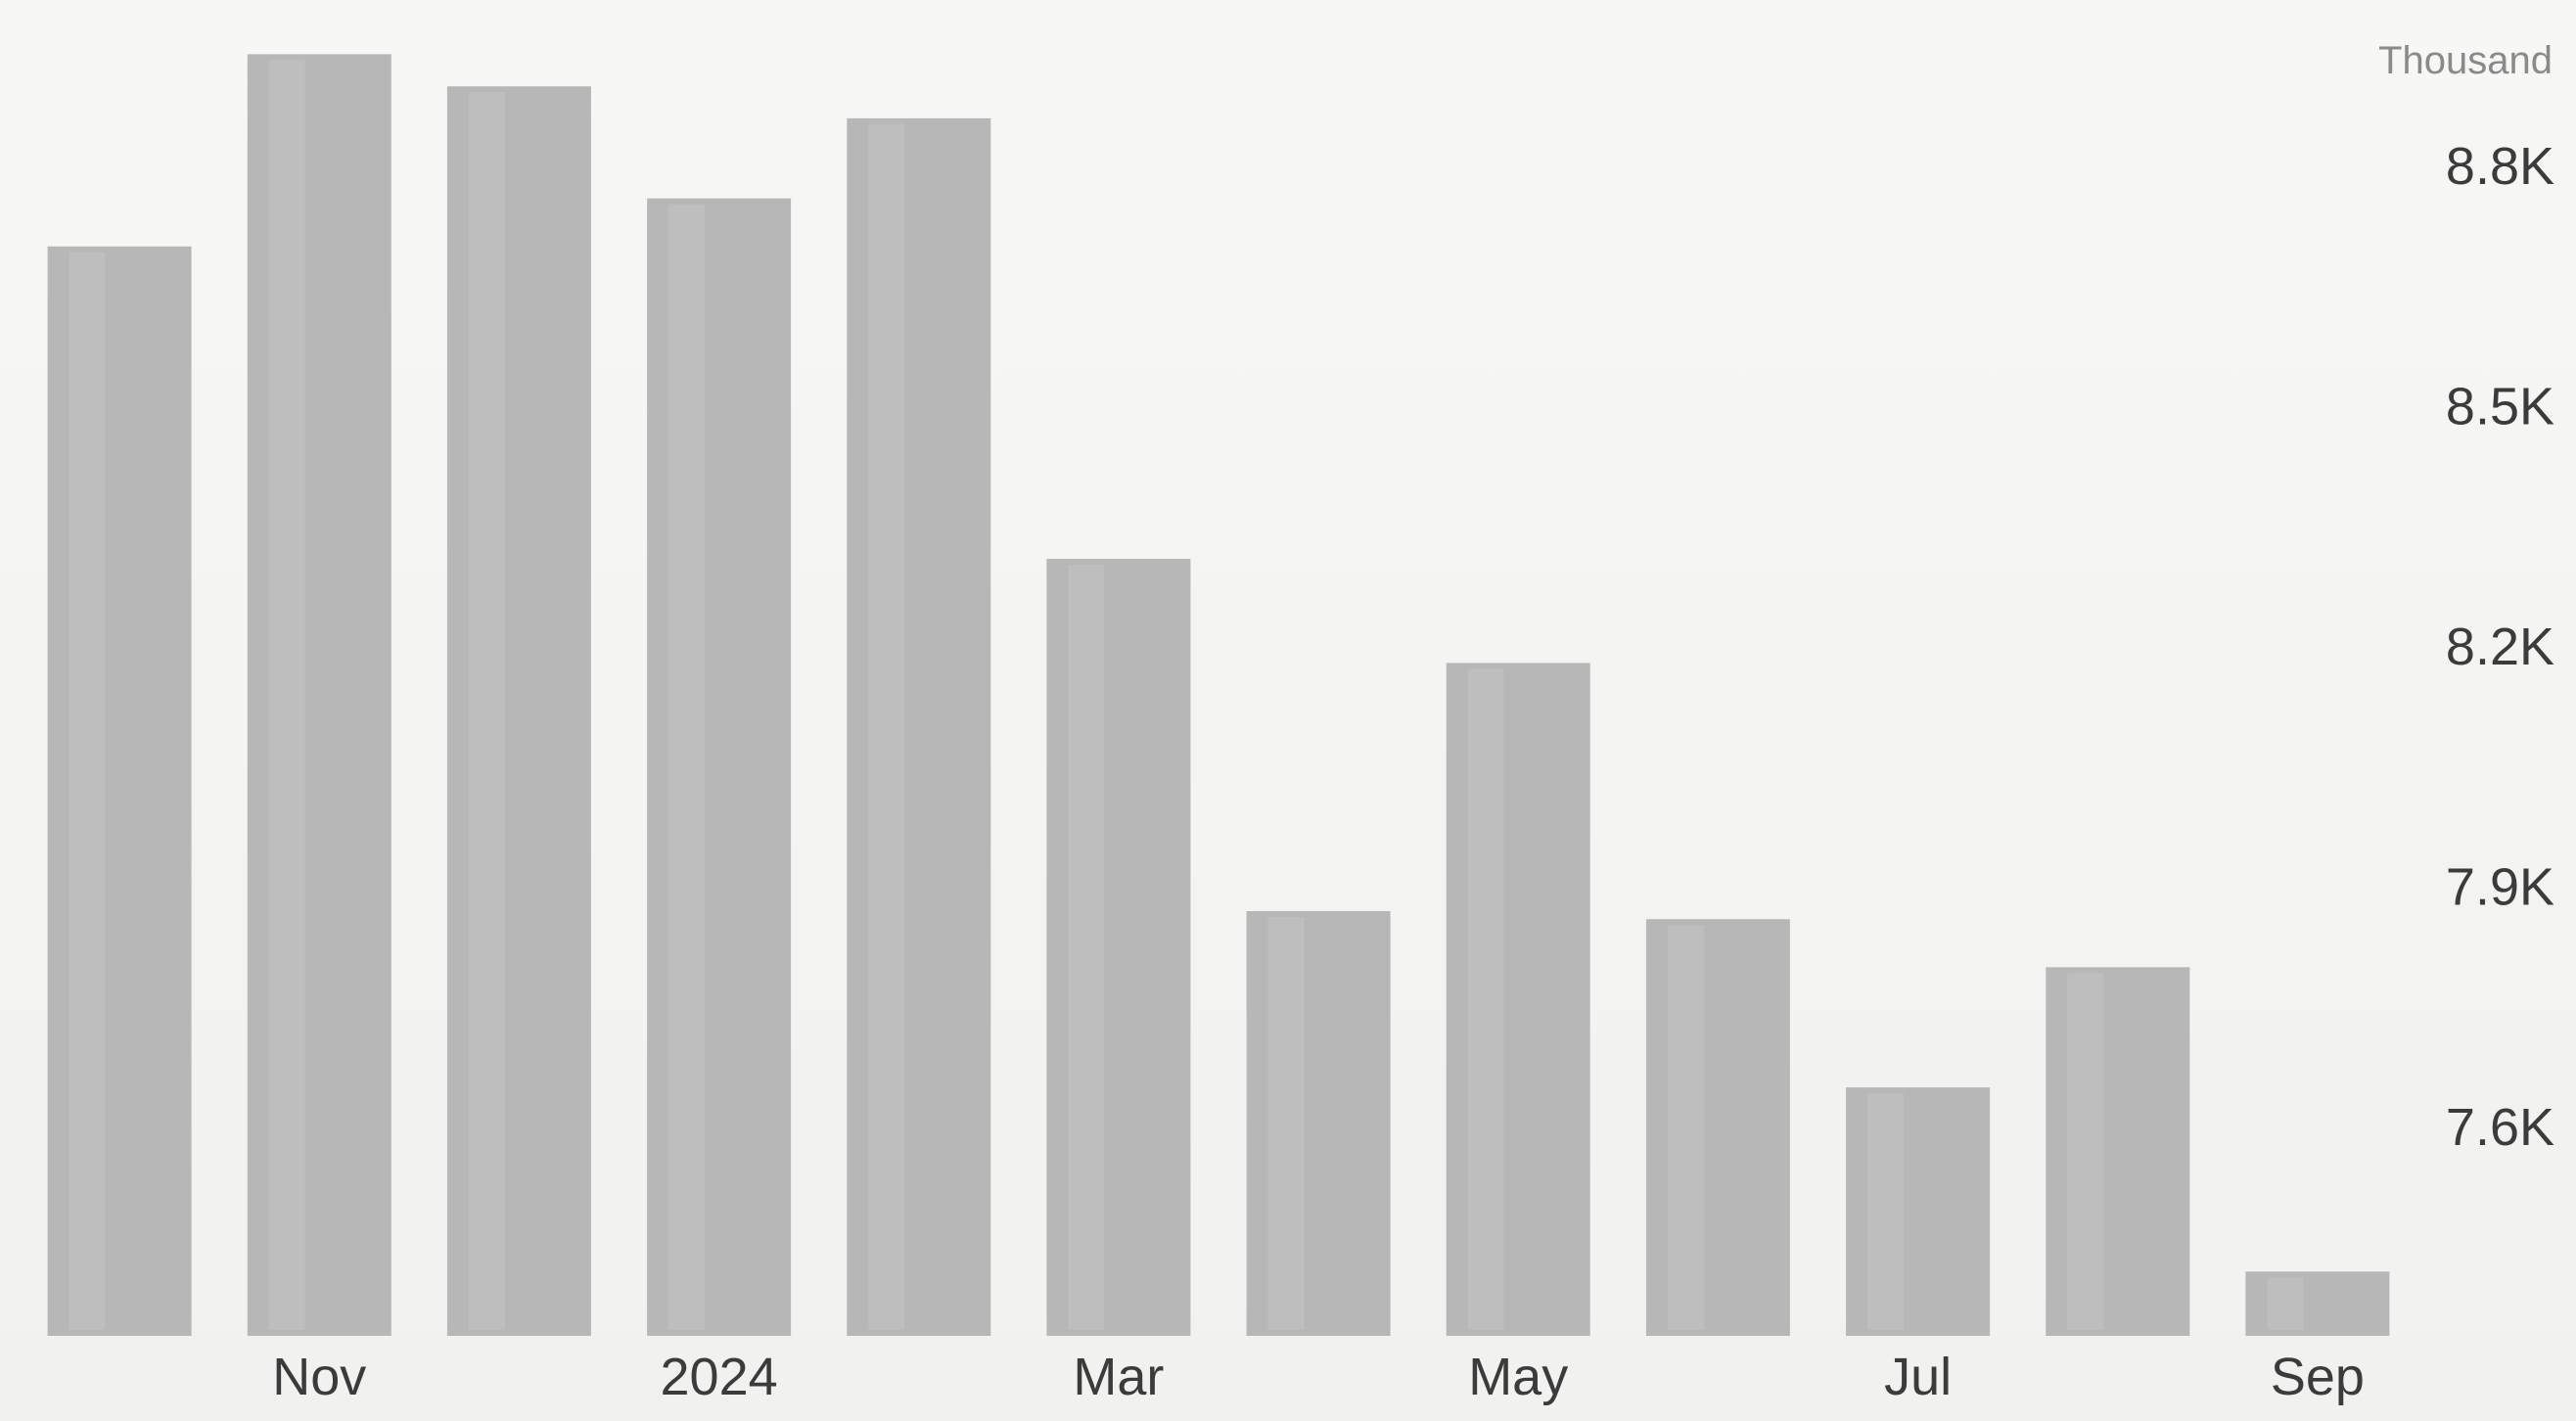 This screenshot has width=2576, height=1421. Describe the element at coordinates (319, 1377) in the screenshot. I see `x-tick-label: Nov` at that location.